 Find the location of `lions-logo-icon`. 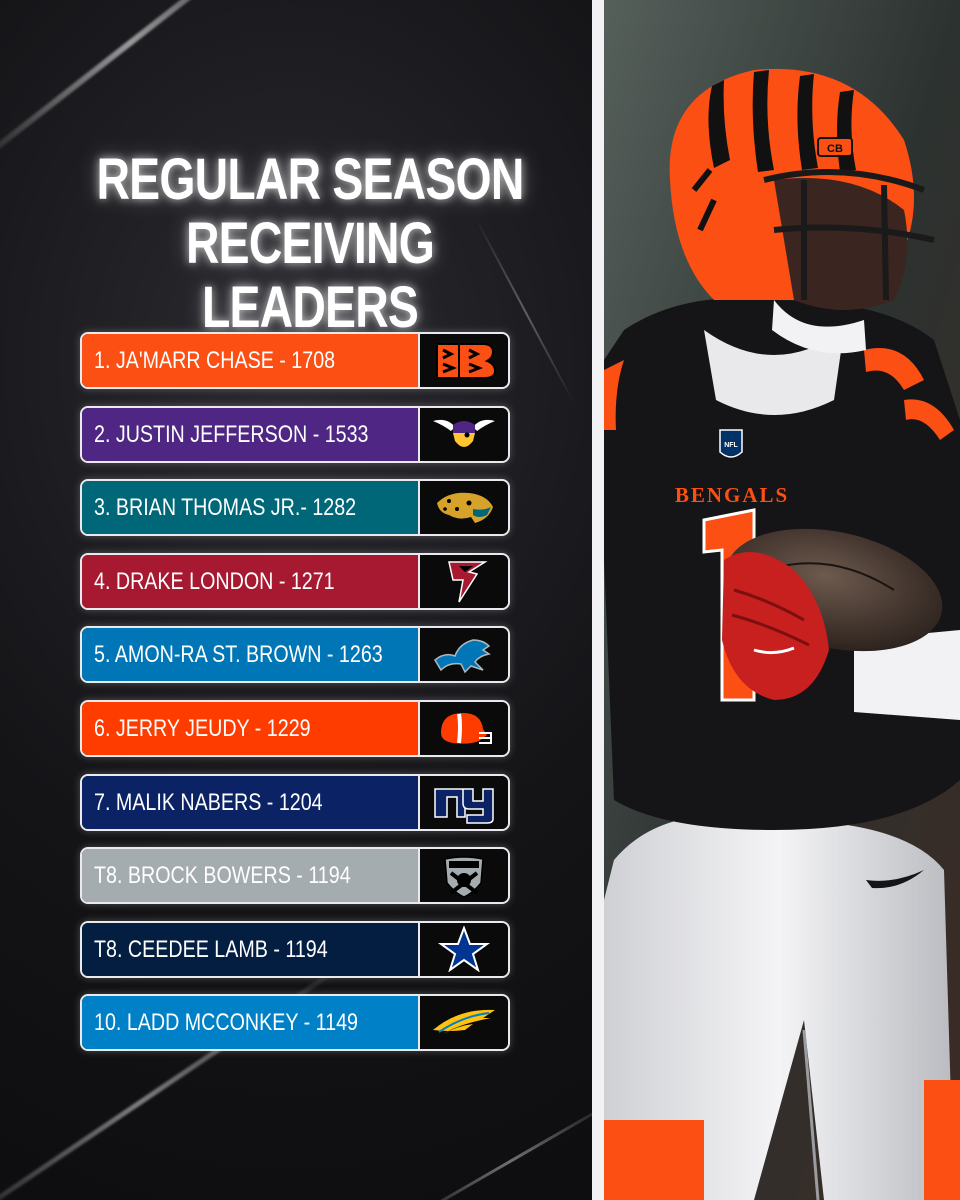

lions-logo-icon is located at coordinates (462, 656).